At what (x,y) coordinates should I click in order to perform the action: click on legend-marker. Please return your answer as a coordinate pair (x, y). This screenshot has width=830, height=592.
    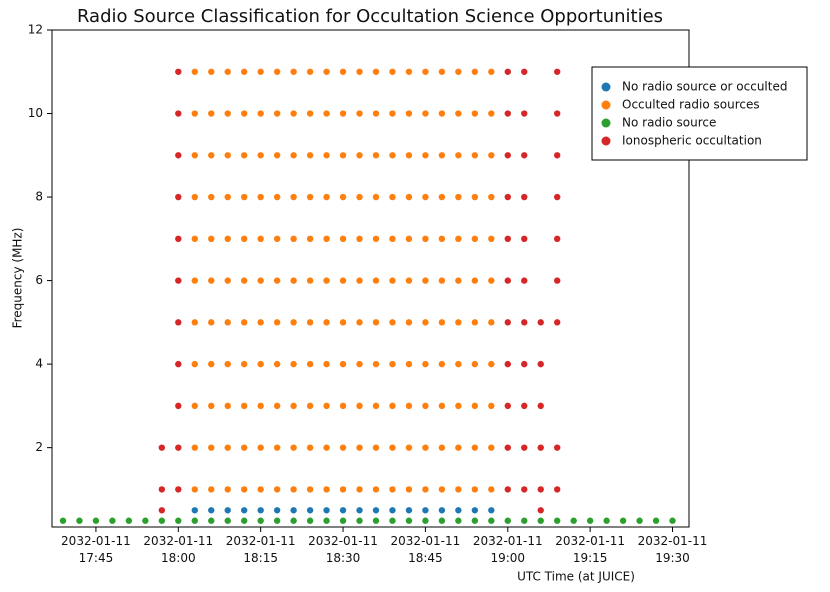
    Looking at the image, I should click on (606, 105).